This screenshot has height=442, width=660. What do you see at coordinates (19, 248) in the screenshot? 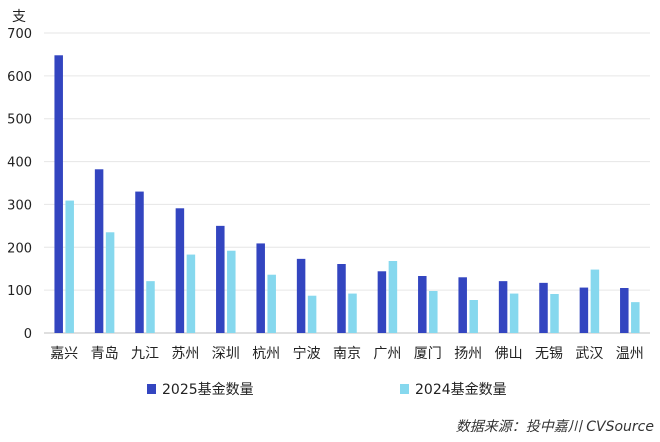
I see `y-tick-label: 200` at bounding box center [19, 248].